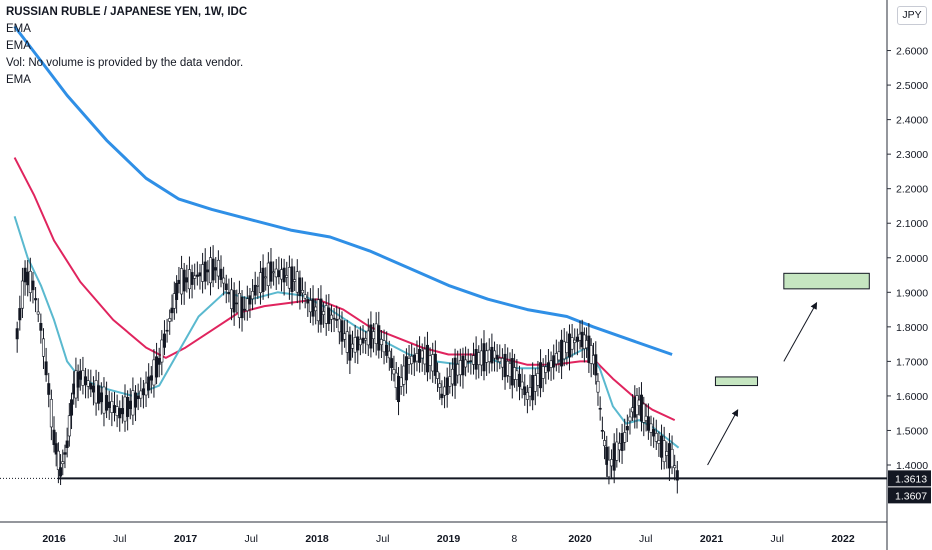 The image size is (932, 550). What do you see at coordinates (127, 12) in the screenshot?
I see `symbol-title: RUSSIAN RUBLE / JAPANESE YEN, 1W, IDC` at bounding box center [127, 12].